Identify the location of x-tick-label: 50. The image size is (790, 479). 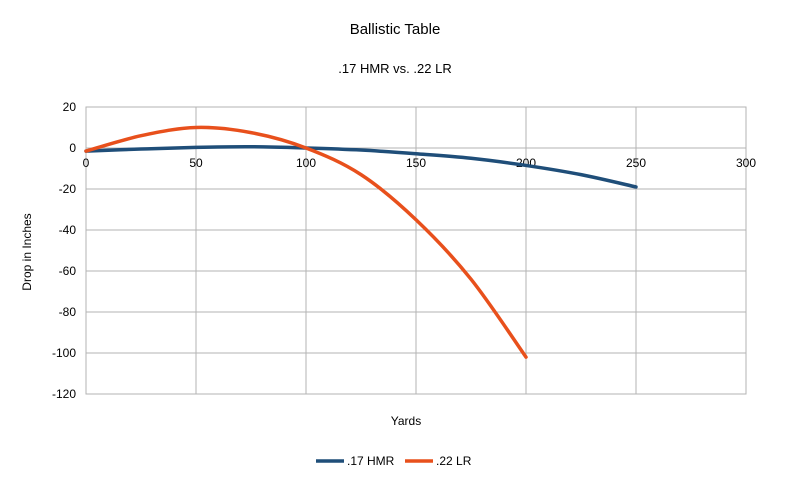
(196, 163).